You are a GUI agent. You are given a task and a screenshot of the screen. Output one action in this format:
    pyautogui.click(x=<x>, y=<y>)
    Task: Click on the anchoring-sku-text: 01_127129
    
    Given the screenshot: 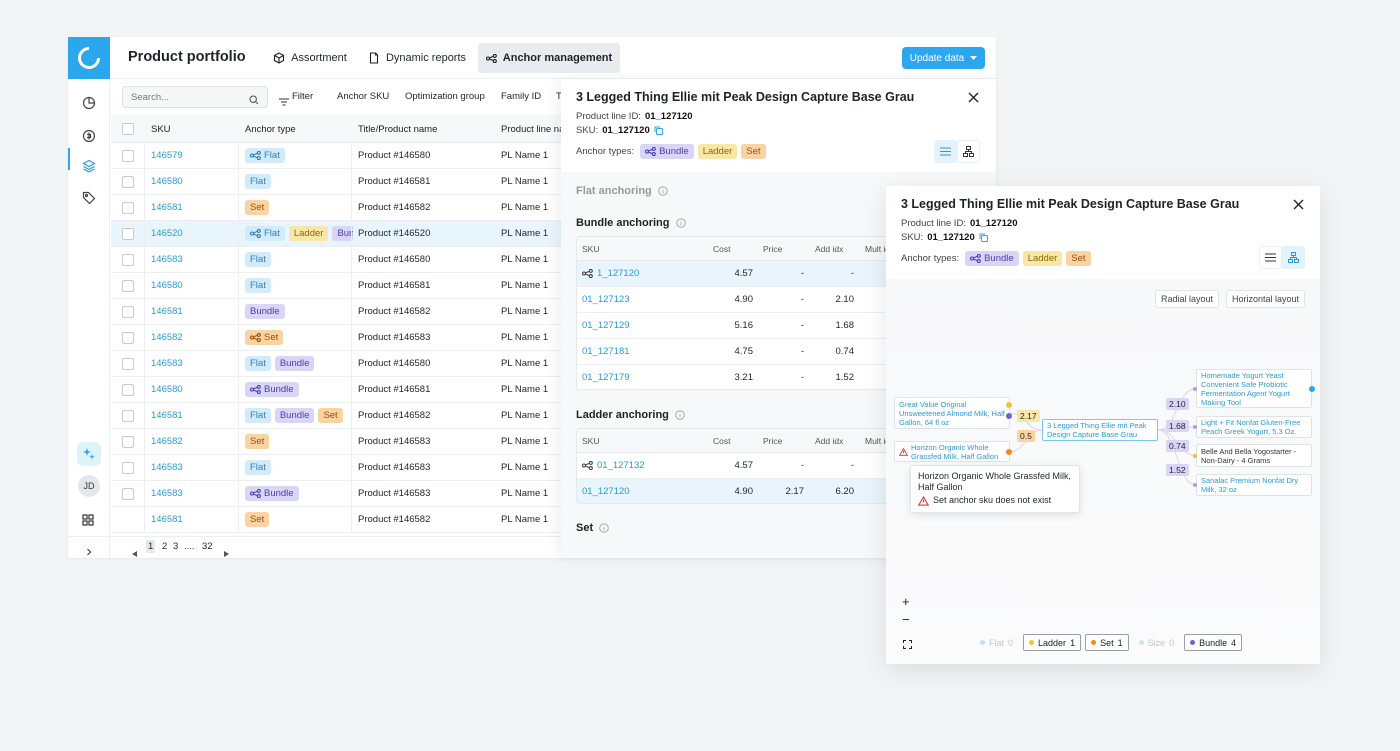 What is the action you would take?
    pyautogui.click(x=606, y=325)
    